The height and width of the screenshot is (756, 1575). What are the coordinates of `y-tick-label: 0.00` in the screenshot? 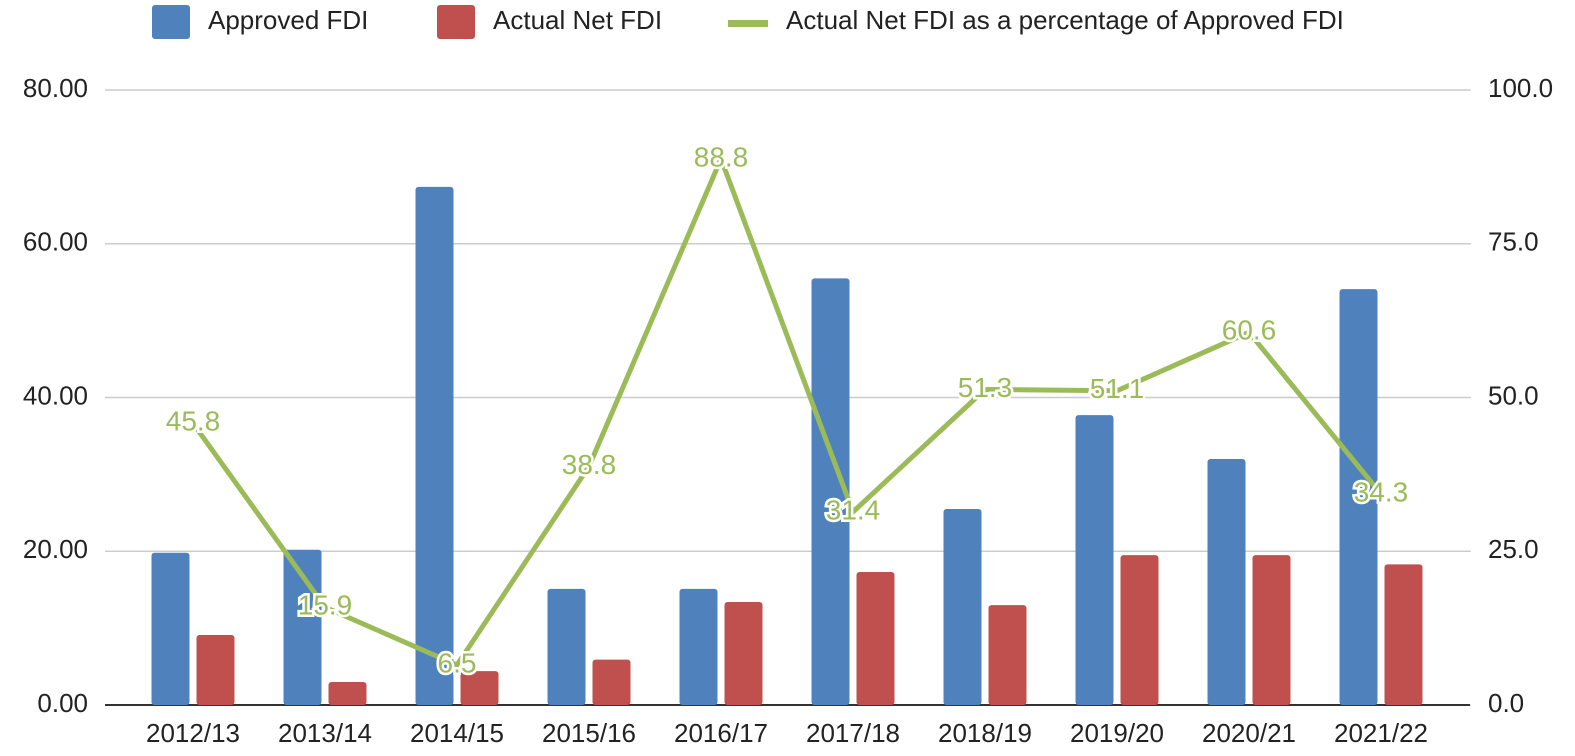 It's located at (62, 703).